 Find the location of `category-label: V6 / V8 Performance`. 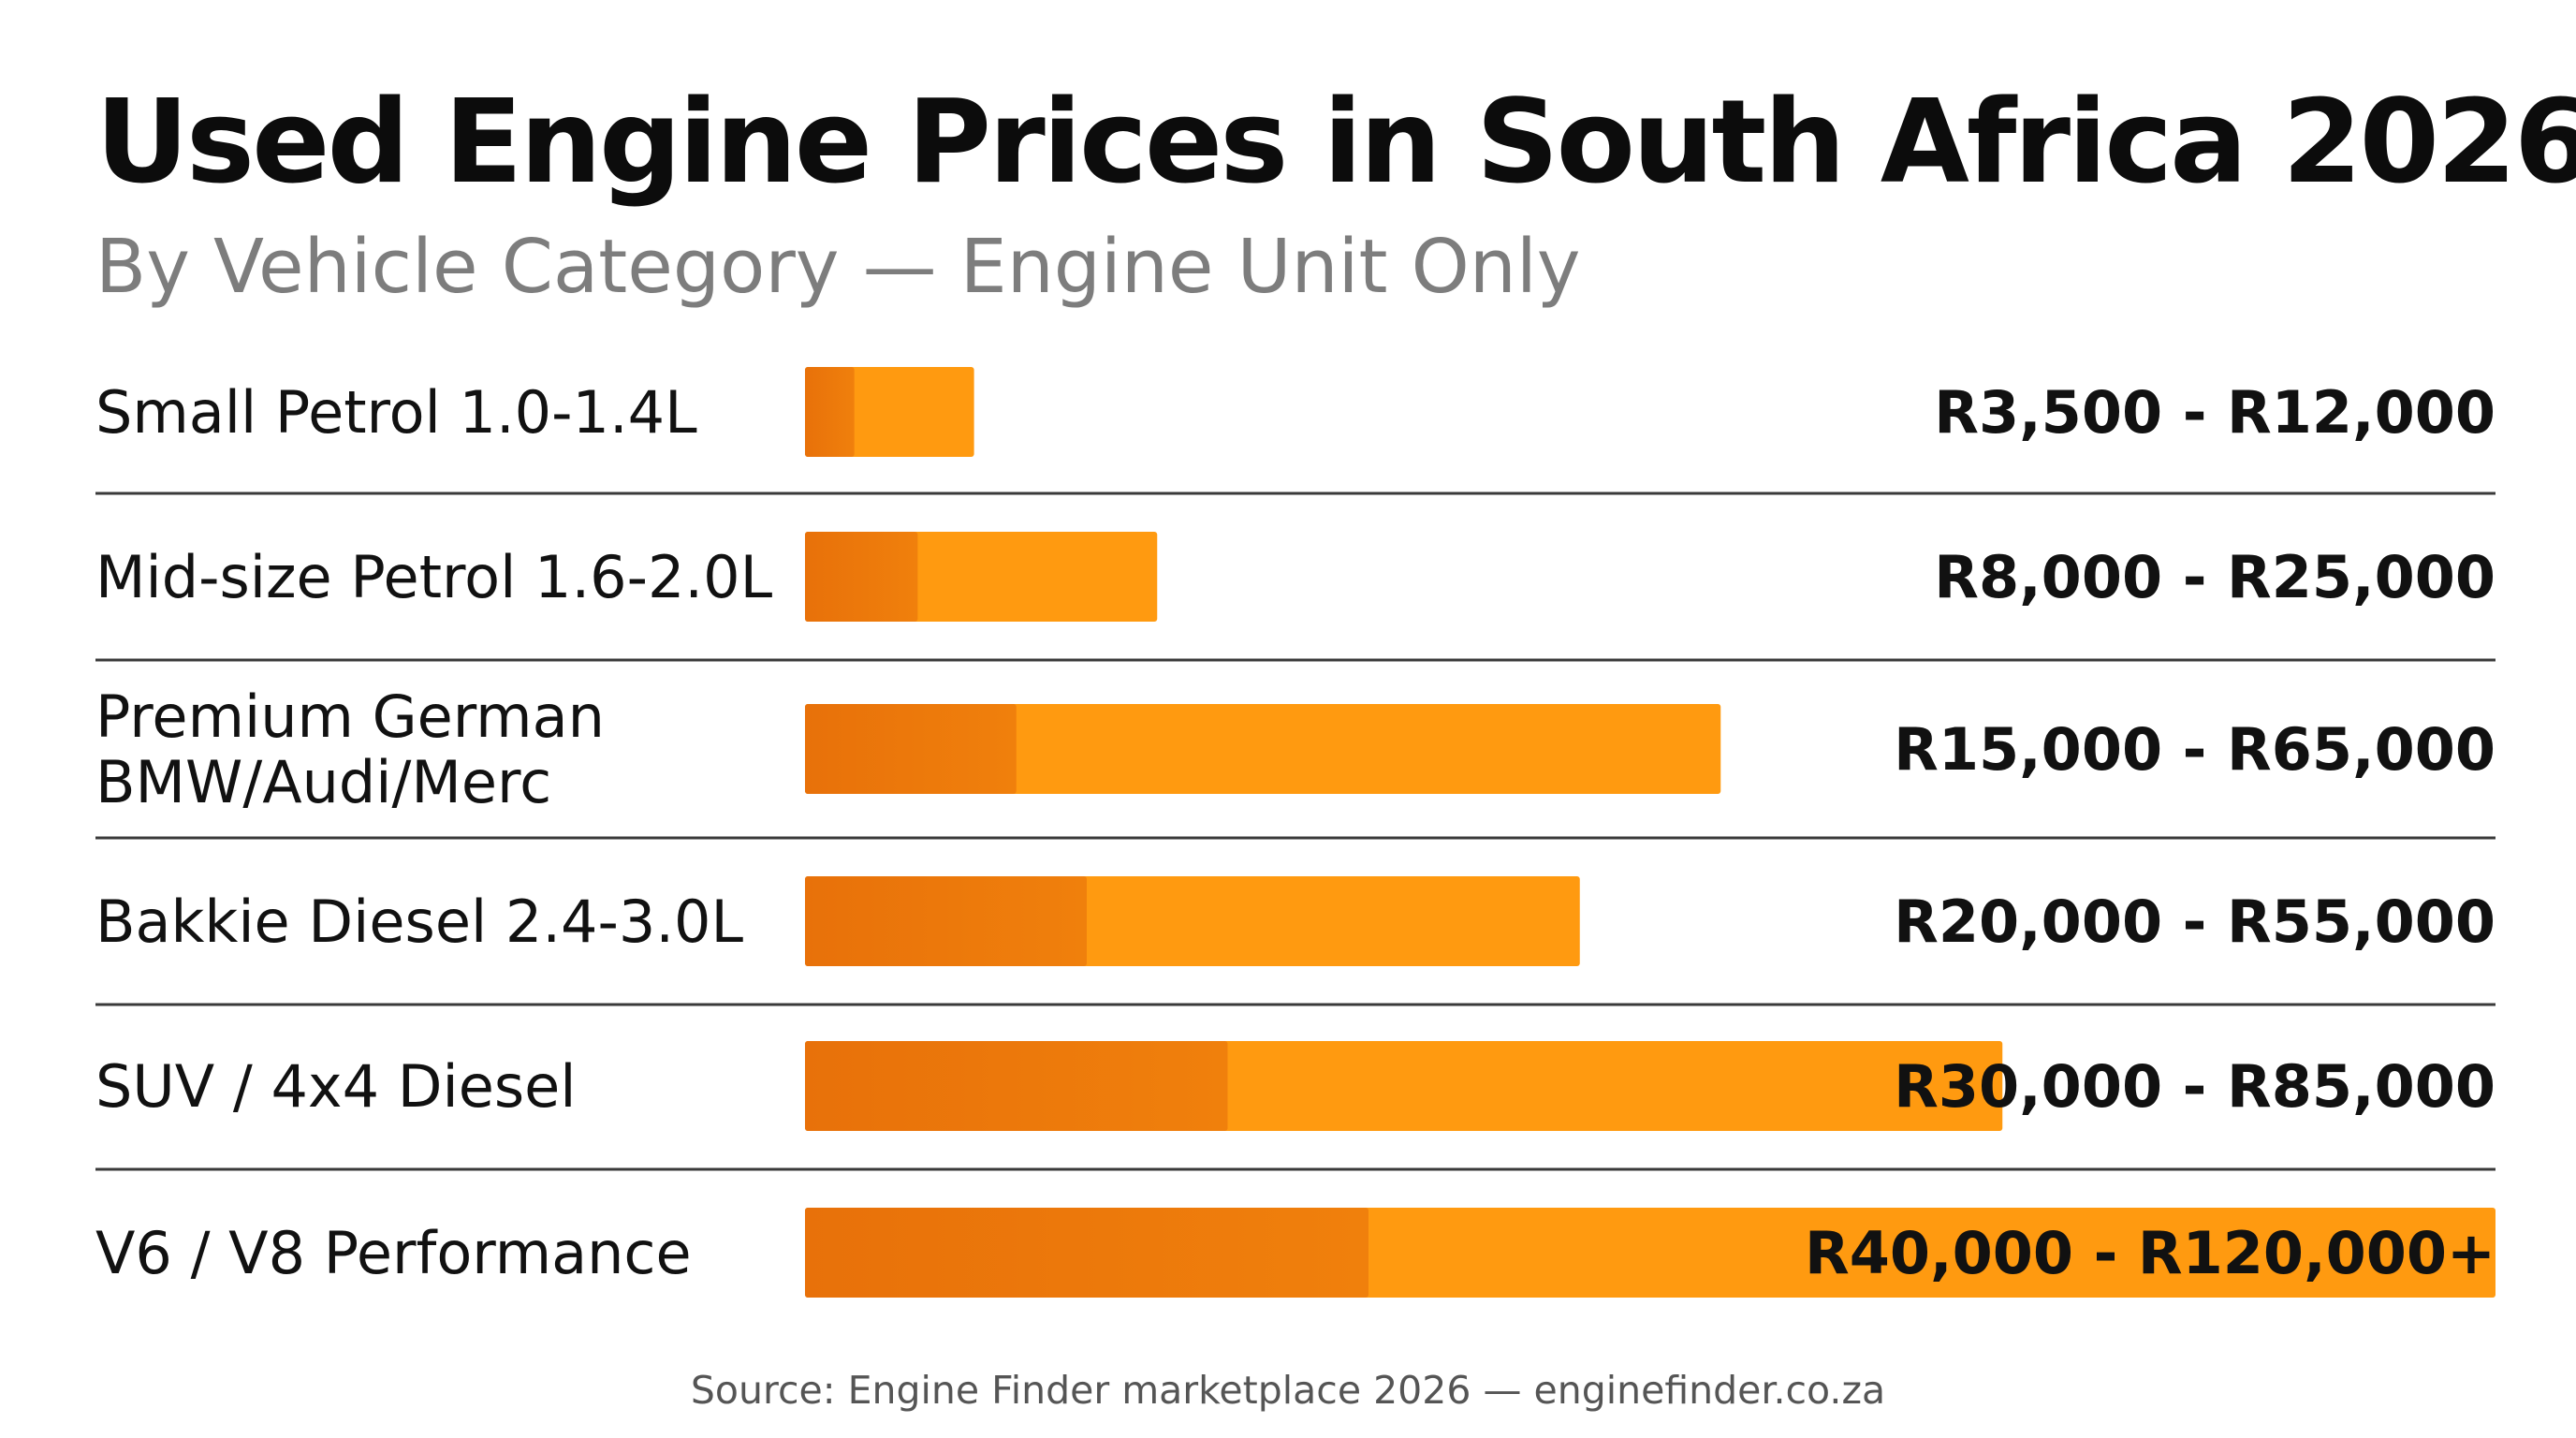

category-label: V6 / V8 Performance is located at coordinates (393, 1253).